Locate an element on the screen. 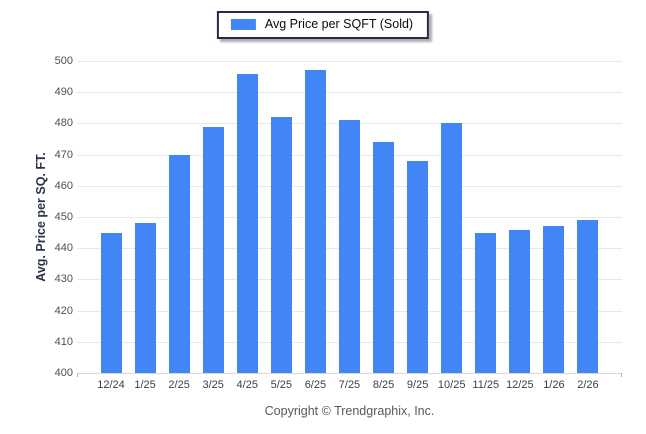 Image resolution: width=646 pixels, height=434 pixels. y-tick-label: 440 is located at coordinates (63, 248).